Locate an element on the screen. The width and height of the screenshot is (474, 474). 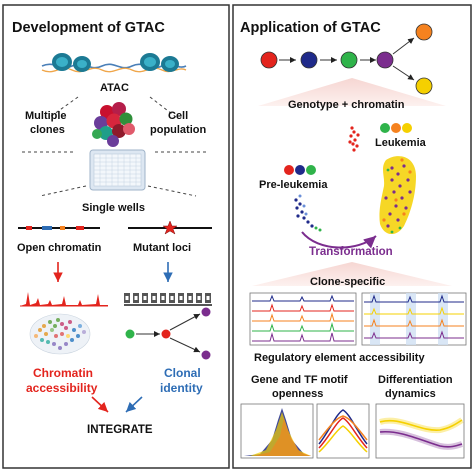
chromatin-accessibility-label: Chromatin accessibility is located at coordinates (62, 380).